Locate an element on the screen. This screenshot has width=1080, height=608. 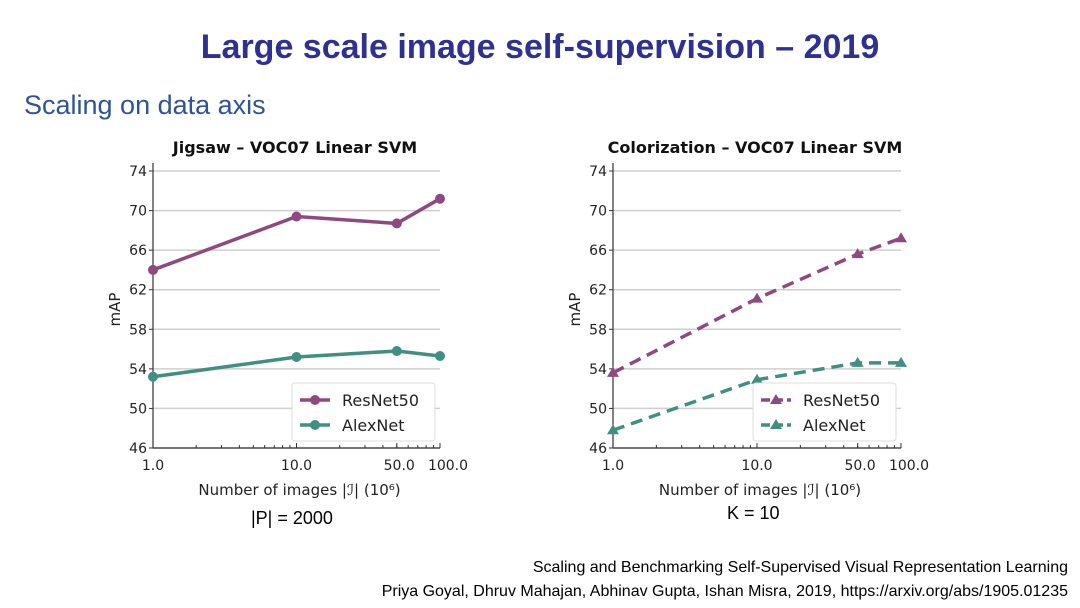
chart-title: Colorization – VOC07 Linear SVM is located at coordinates (755, 147).